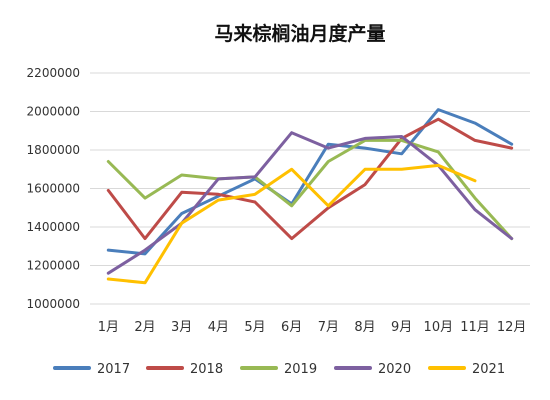 The image size is (550, 400). I want to click on x-tick-label: 10月, so click(439, 327).